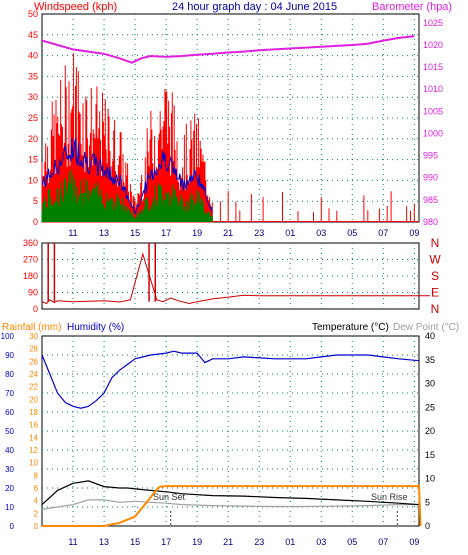 The height and width of the screenshot is (555, 468). What do you see at coordinates (33, 437) in the screenshot?
I see `rainfall-tick-label: 14` at bounding box center [33, 437].